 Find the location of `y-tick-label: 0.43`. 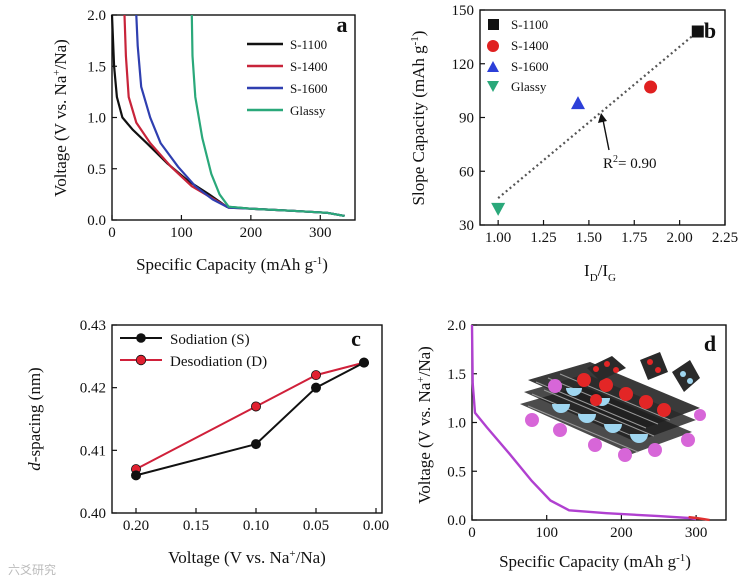

y-tick-label: 0.43 is located at coordinates (93, 326).